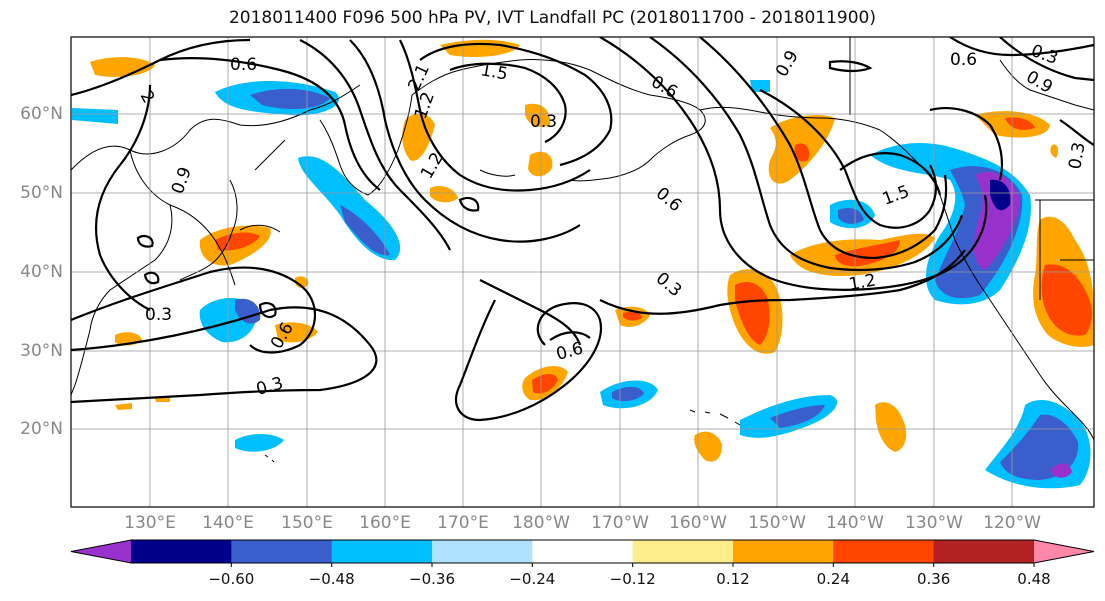  What do you see at coordinates (1012, 523) in the screenshot?
I see `lon-label-120w: 120°W` at bounding box center [1012, 523].